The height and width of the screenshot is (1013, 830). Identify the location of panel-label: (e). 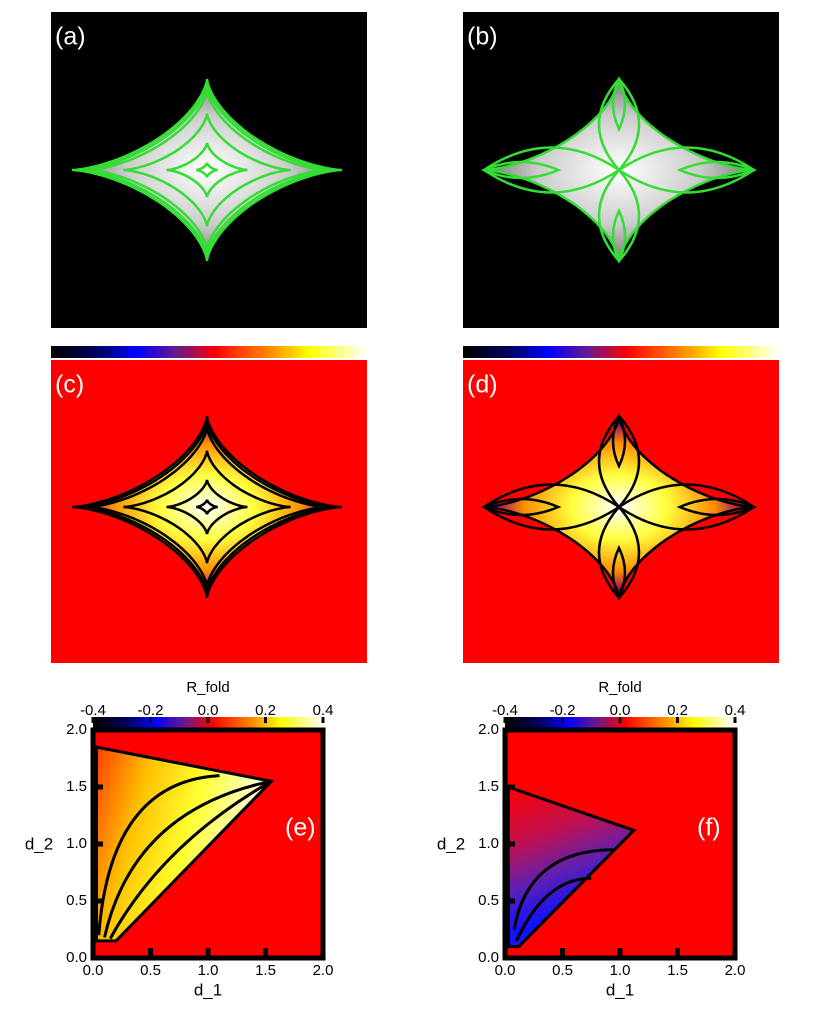
(300, 828).